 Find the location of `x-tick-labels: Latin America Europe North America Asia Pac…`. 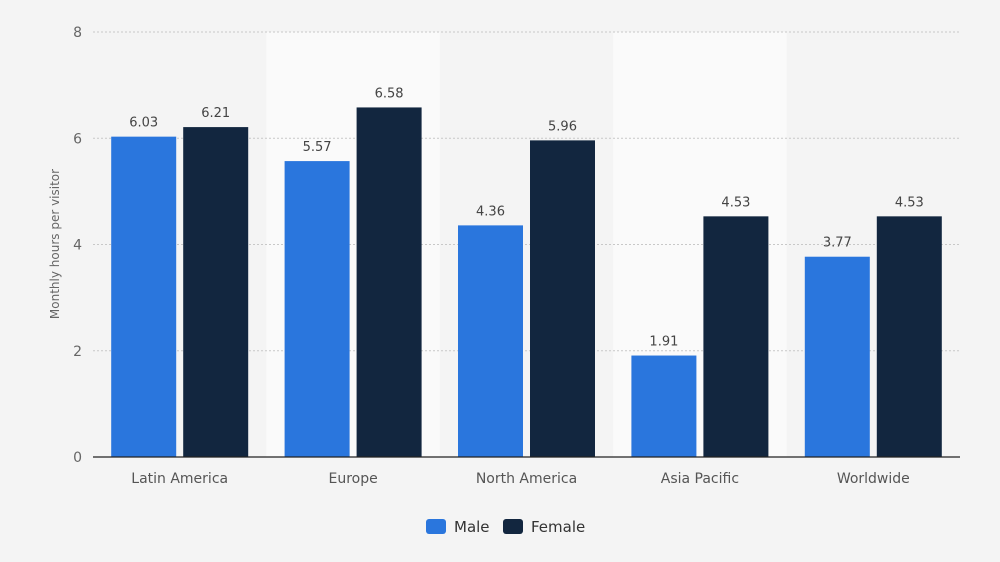

x-tick-labels: Latin America Europe North America Asia Pac… is located at coordinates (520, 479).